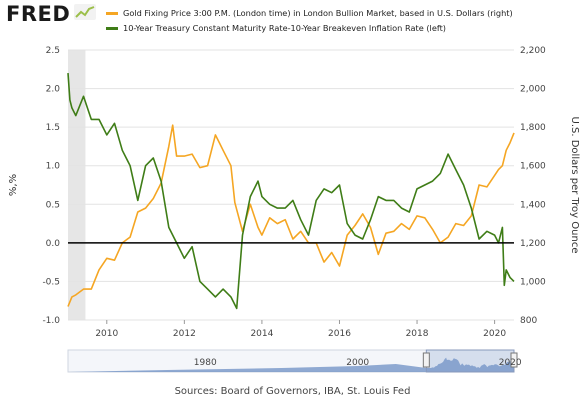  What do you see at coordinates (417, 334) in the screenshot?
I see `x-tick-label: 2018` at bounding box center [417, 334].